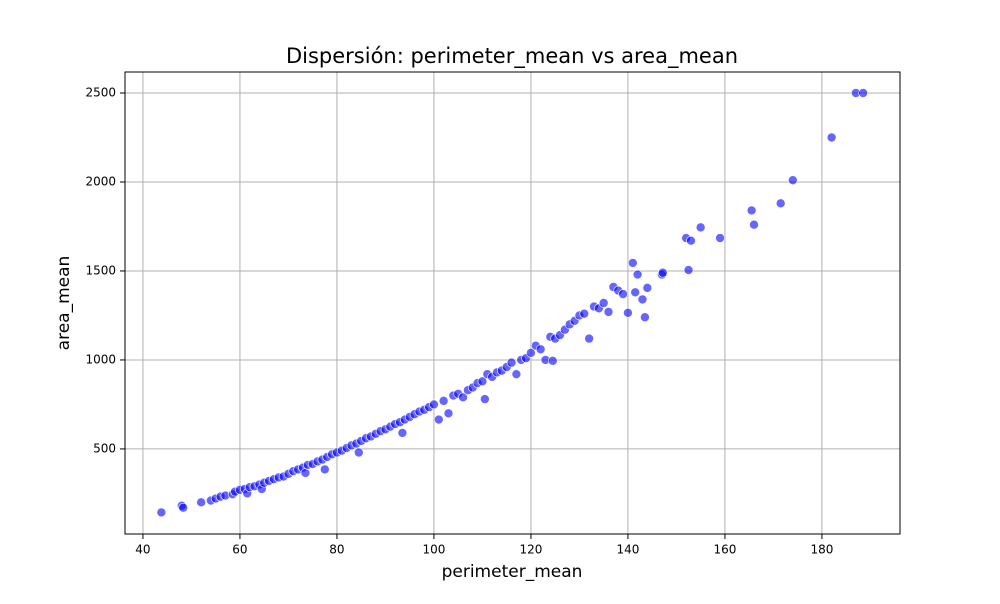 The image size is (1000, 604). Describe the element at coordinates (100, 270) in the screenshot. I see `y-tick-label: 1500` at that location.